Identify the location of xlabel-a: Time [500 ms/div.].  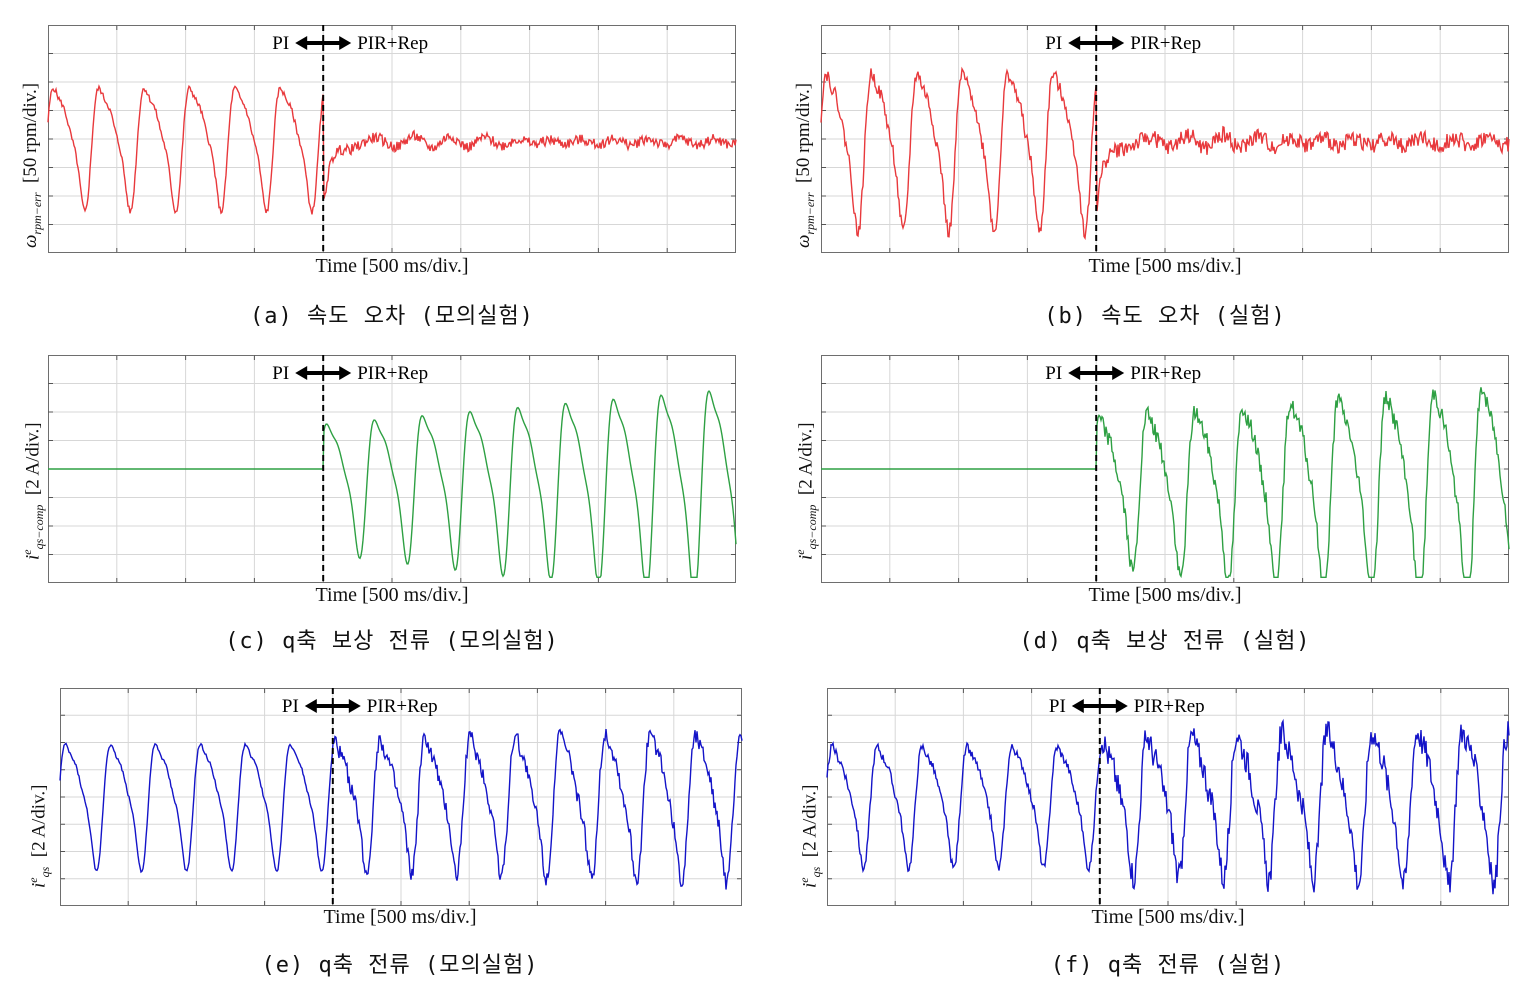
(392, 266).